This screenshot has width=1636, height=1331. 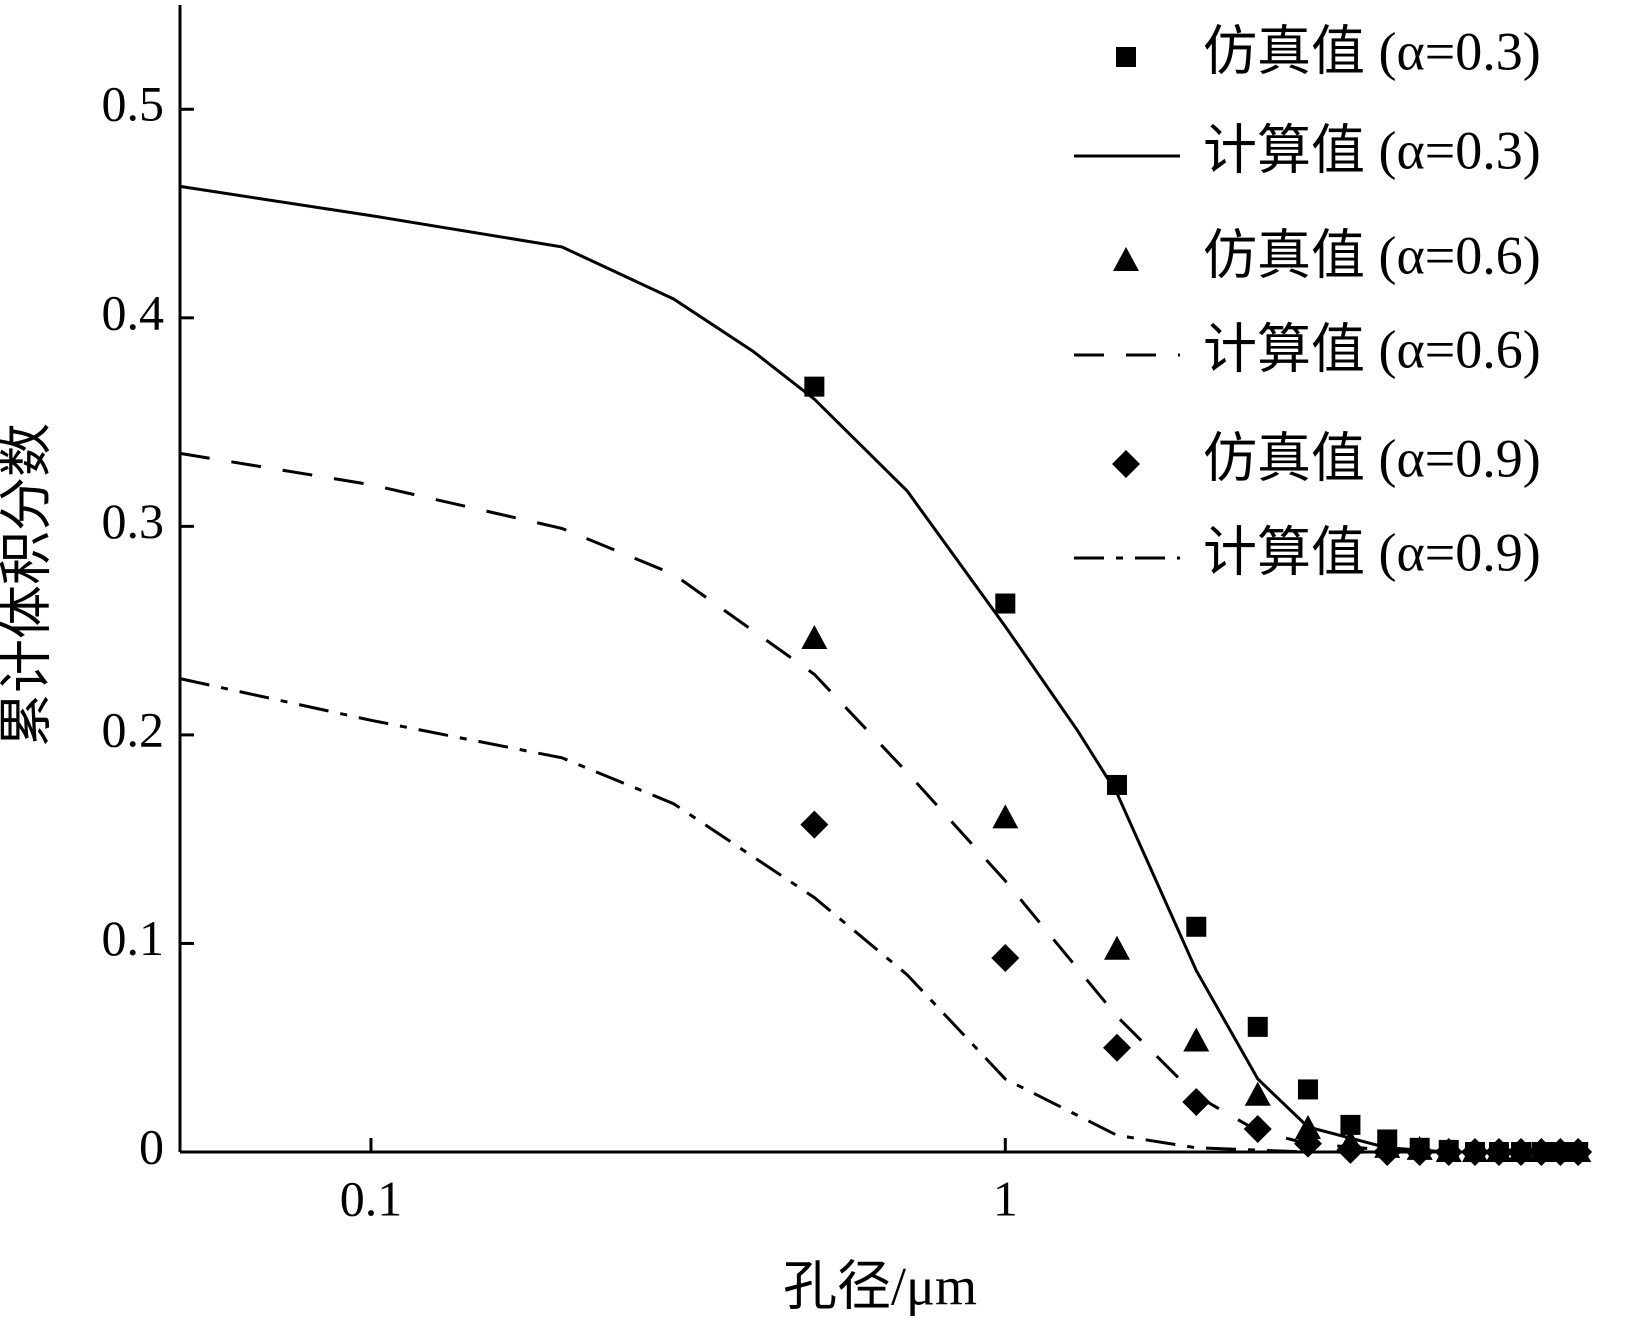 What do you see at coordinates (1372, 150) in the screenshot?
I see `legend-label: 计算值 (α=0.3)` at bounding box center [1372, 150].